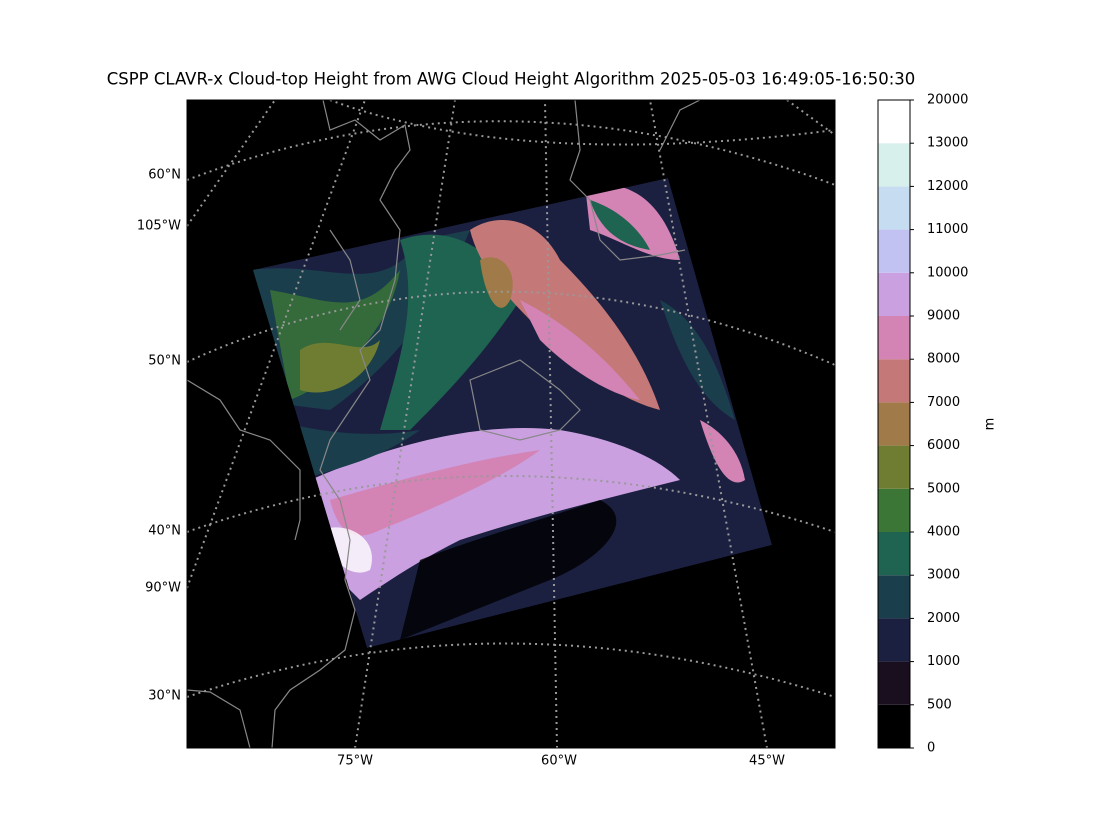 The height and width of the screenshot is (840, 1120). What do you see at coordinates (990, 424) in the screenshot?
I see `colorbar-label: m` at bounding box center [990, 424].